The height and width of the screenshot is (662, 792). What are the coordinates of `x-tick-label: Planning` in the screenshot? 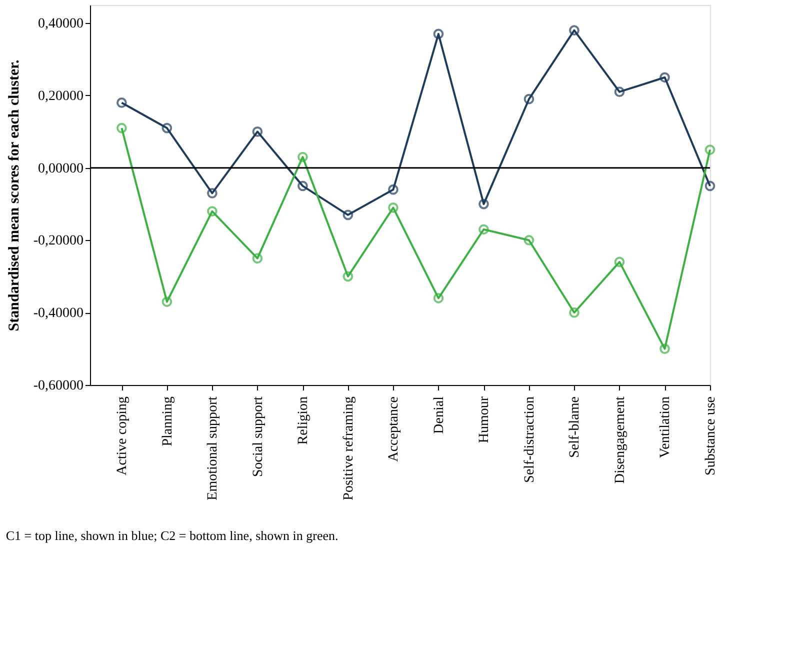 It's located at (168, 421).